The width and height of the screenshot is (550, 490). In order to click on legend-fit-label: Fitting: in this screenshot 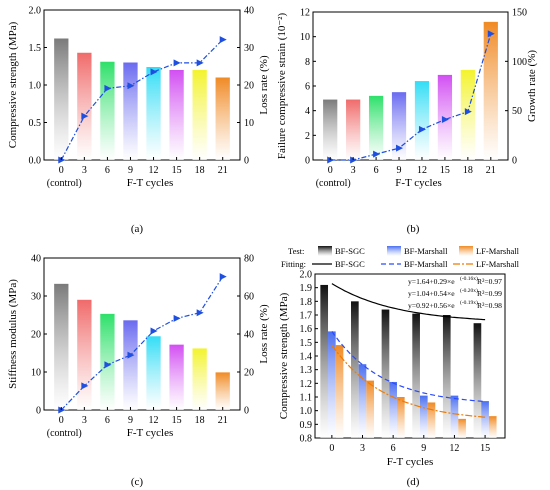, I will do `click(293, 264)`.